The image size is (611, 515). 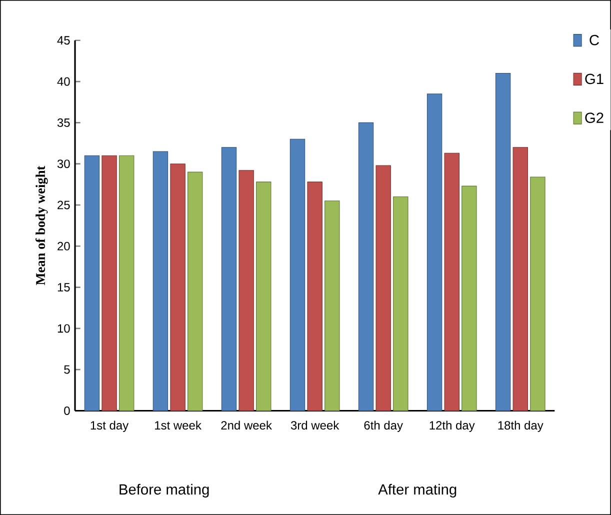 What do you see at coordinates (64, 246) in the screenshot?
I see `y-tick-label: 20` at bounding box center [64, 246].